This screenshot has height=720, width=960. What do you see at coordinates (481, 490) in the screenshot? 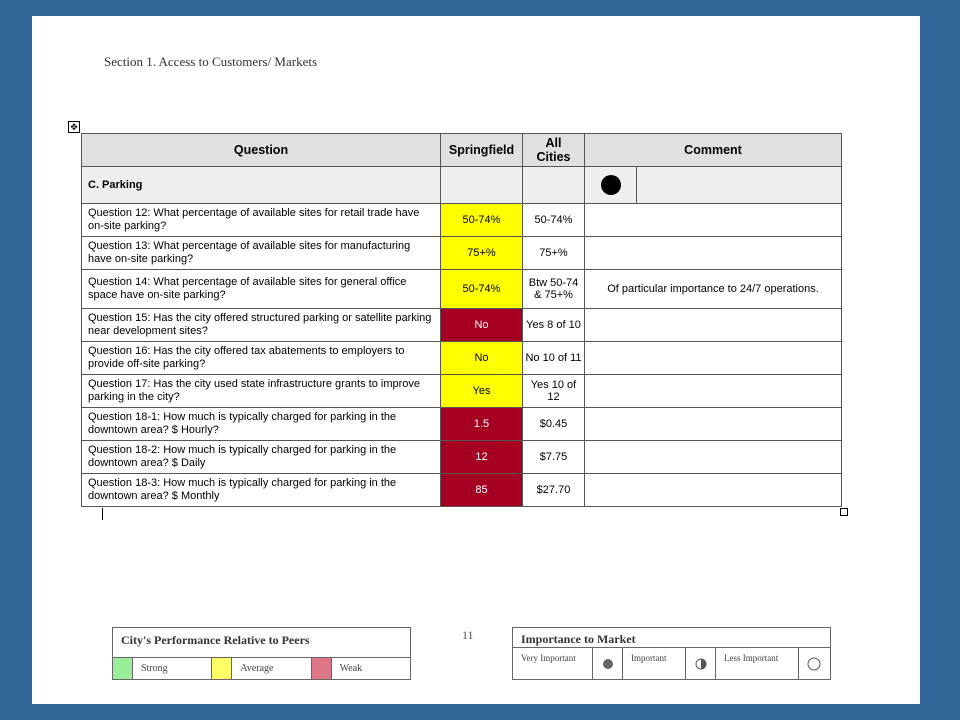
I see `springfield-cell: 85` at bounding box center [481, 490].